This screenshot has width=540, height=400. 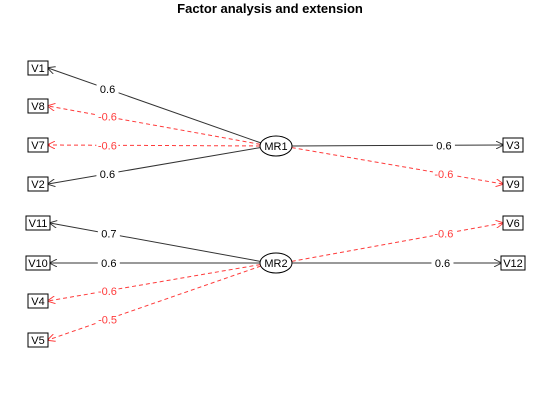 I want to click on loading-label-v11: 0.7, so click(x=108, y=235).